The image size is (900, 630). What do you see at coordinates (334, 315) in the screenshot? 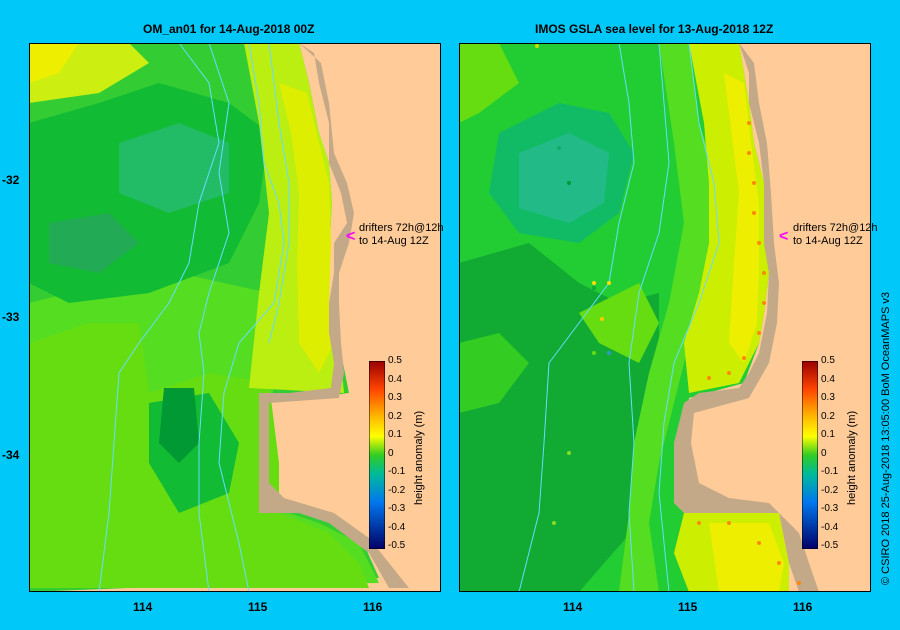
I see `coastal-shelf` at bounding box center [334, 315].